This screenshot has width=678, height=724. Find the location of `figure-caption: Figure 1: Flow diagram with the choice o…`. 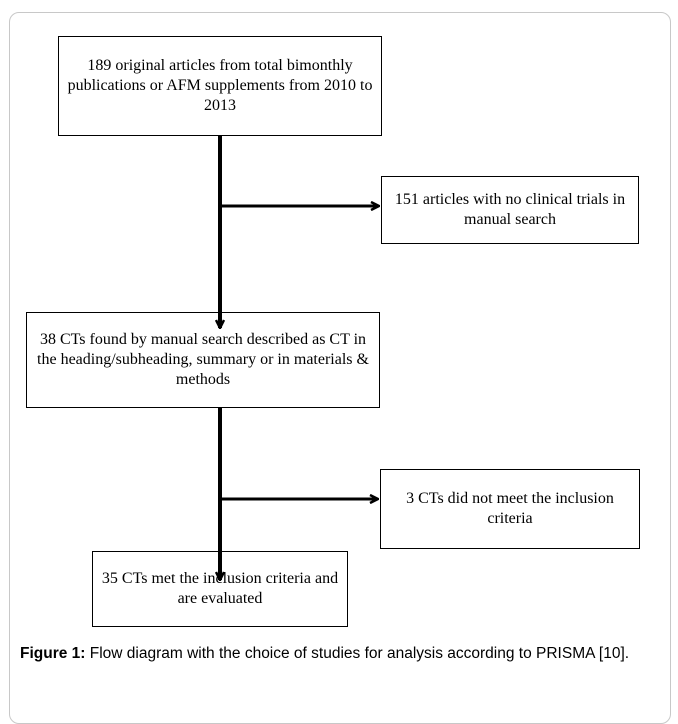

figure-caption: Figure 1: Flow diagram with the choice o… is located at coordinates (344, 653).